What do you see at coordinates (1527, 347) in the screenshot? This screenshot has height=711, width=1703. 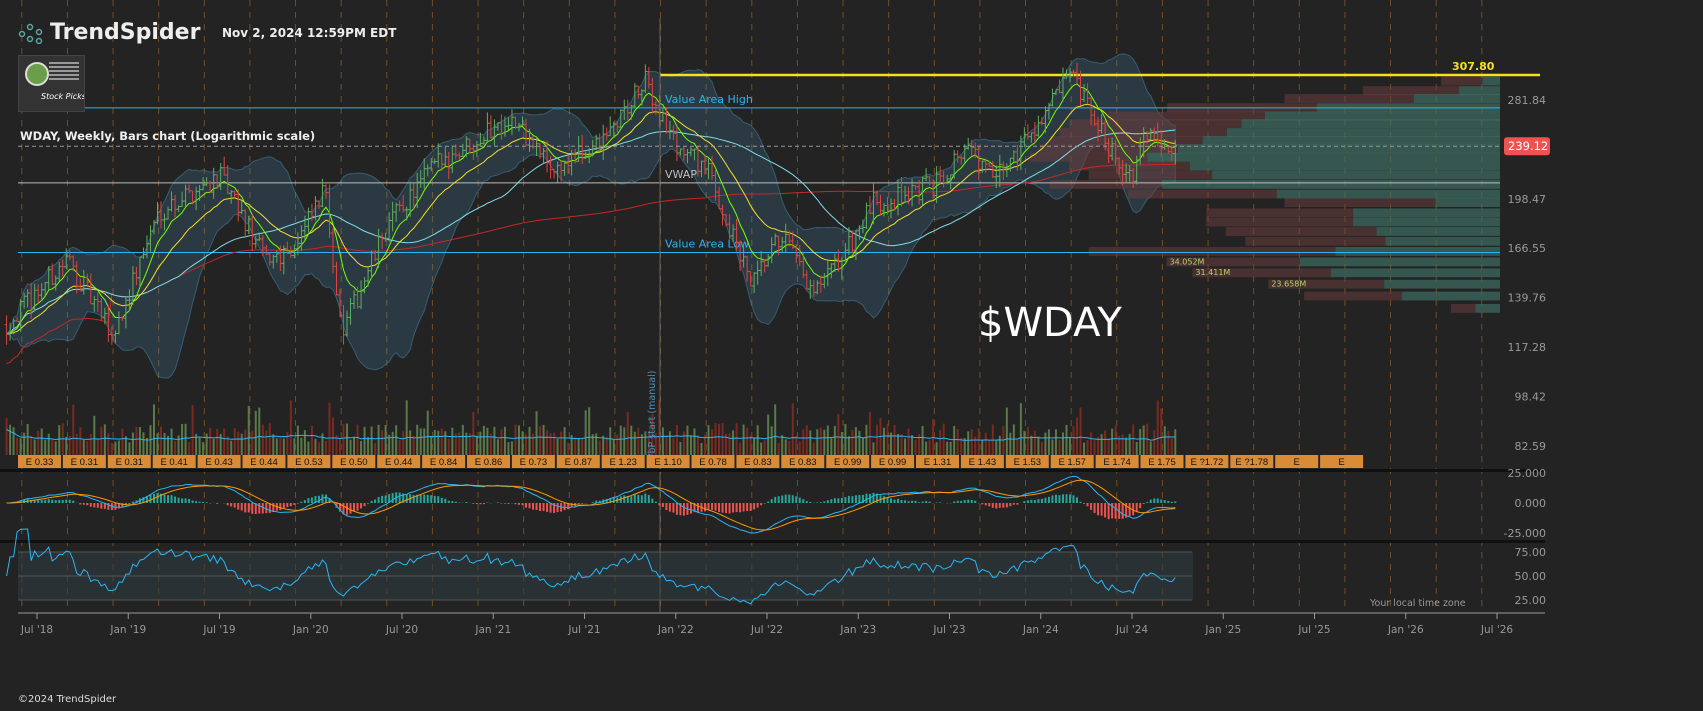 I see `price-axis-tick: 117.28` at bounding box center [1527, 347].